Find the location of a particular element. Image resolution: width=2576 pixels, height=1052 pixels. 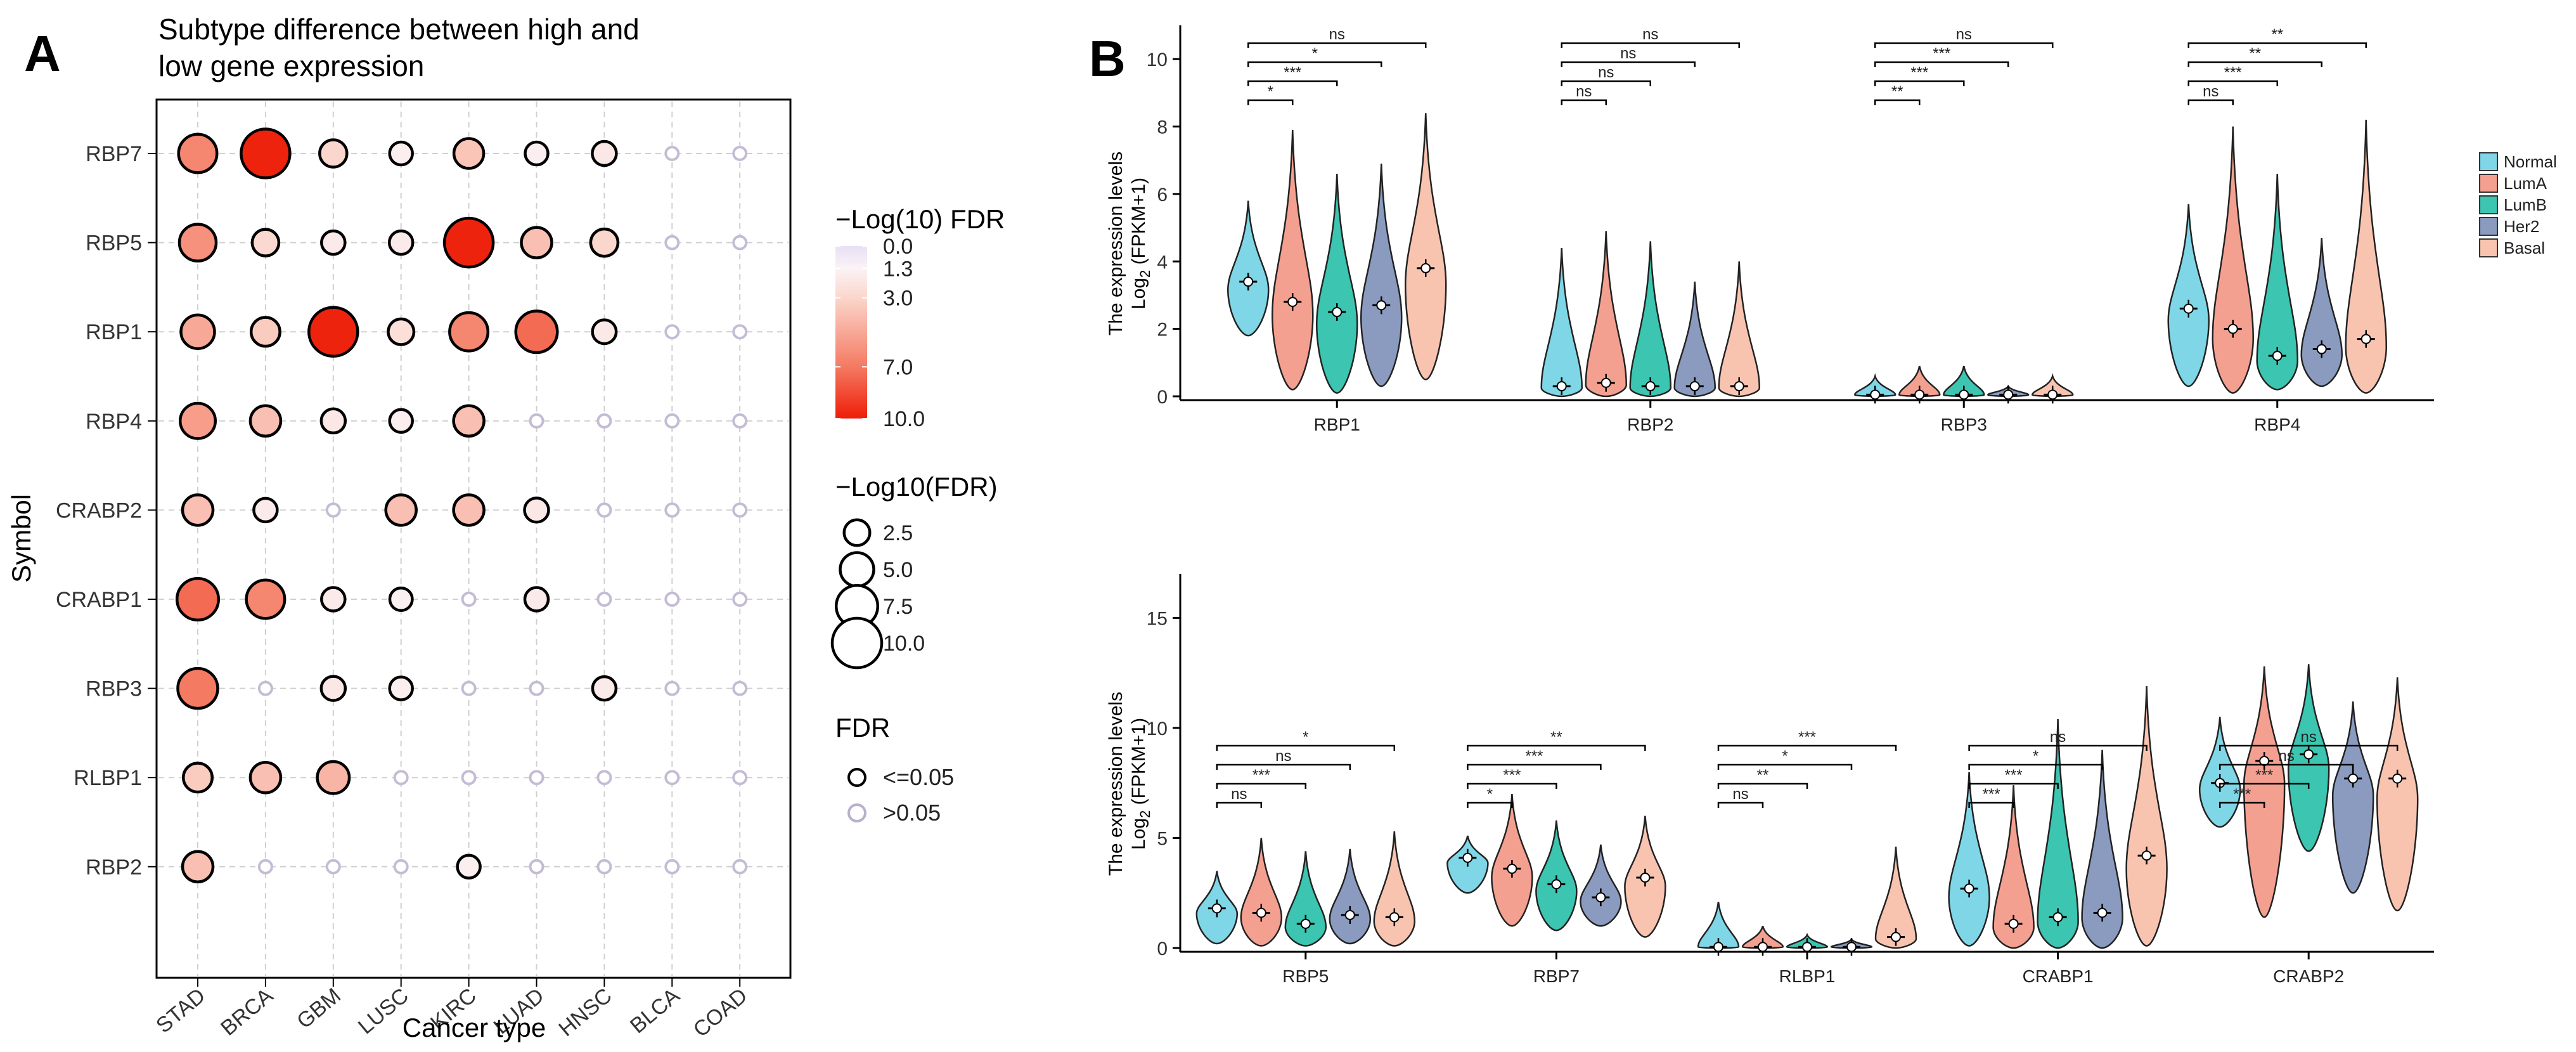

dot-rbp7-luad is located at coordinates (537, 153).